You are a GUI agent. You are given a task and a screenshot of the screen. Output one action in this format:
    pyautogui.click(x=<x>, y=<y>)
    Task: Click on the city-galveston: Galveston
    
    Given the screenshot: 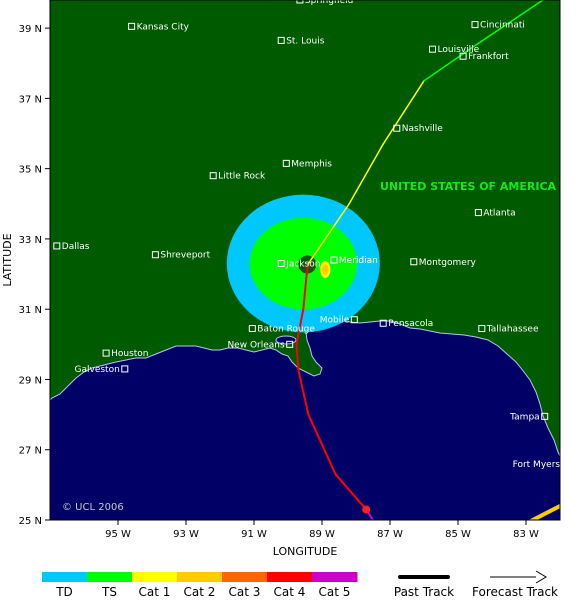 What is the action you would take?
    pyautogui.click(x=102, y=370)
    